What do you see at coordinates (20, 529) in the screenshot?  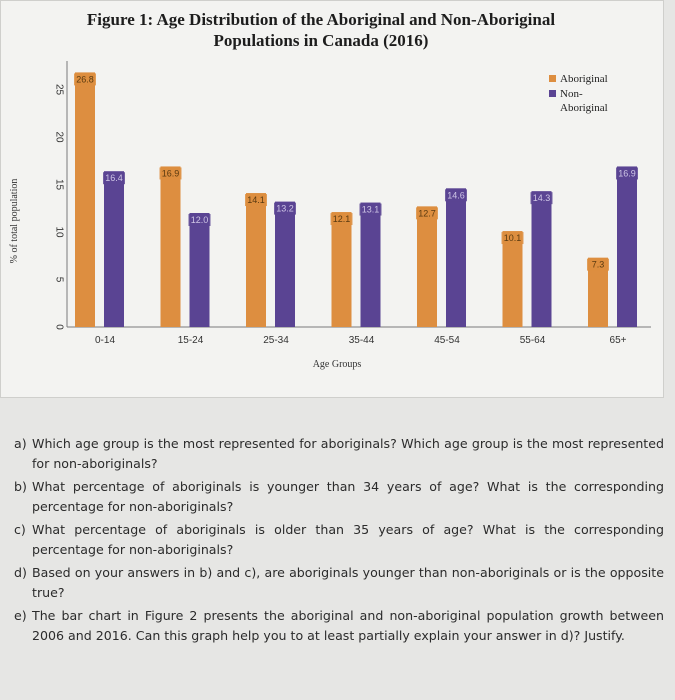 I see `question-letter: c)` at bounding box center [20, 529].